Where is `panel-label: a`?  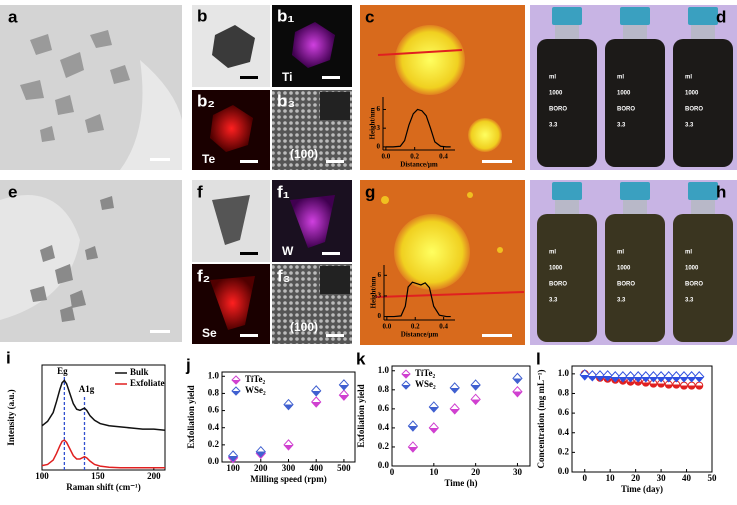 panel-label: a is located at coordinates (13, 16).